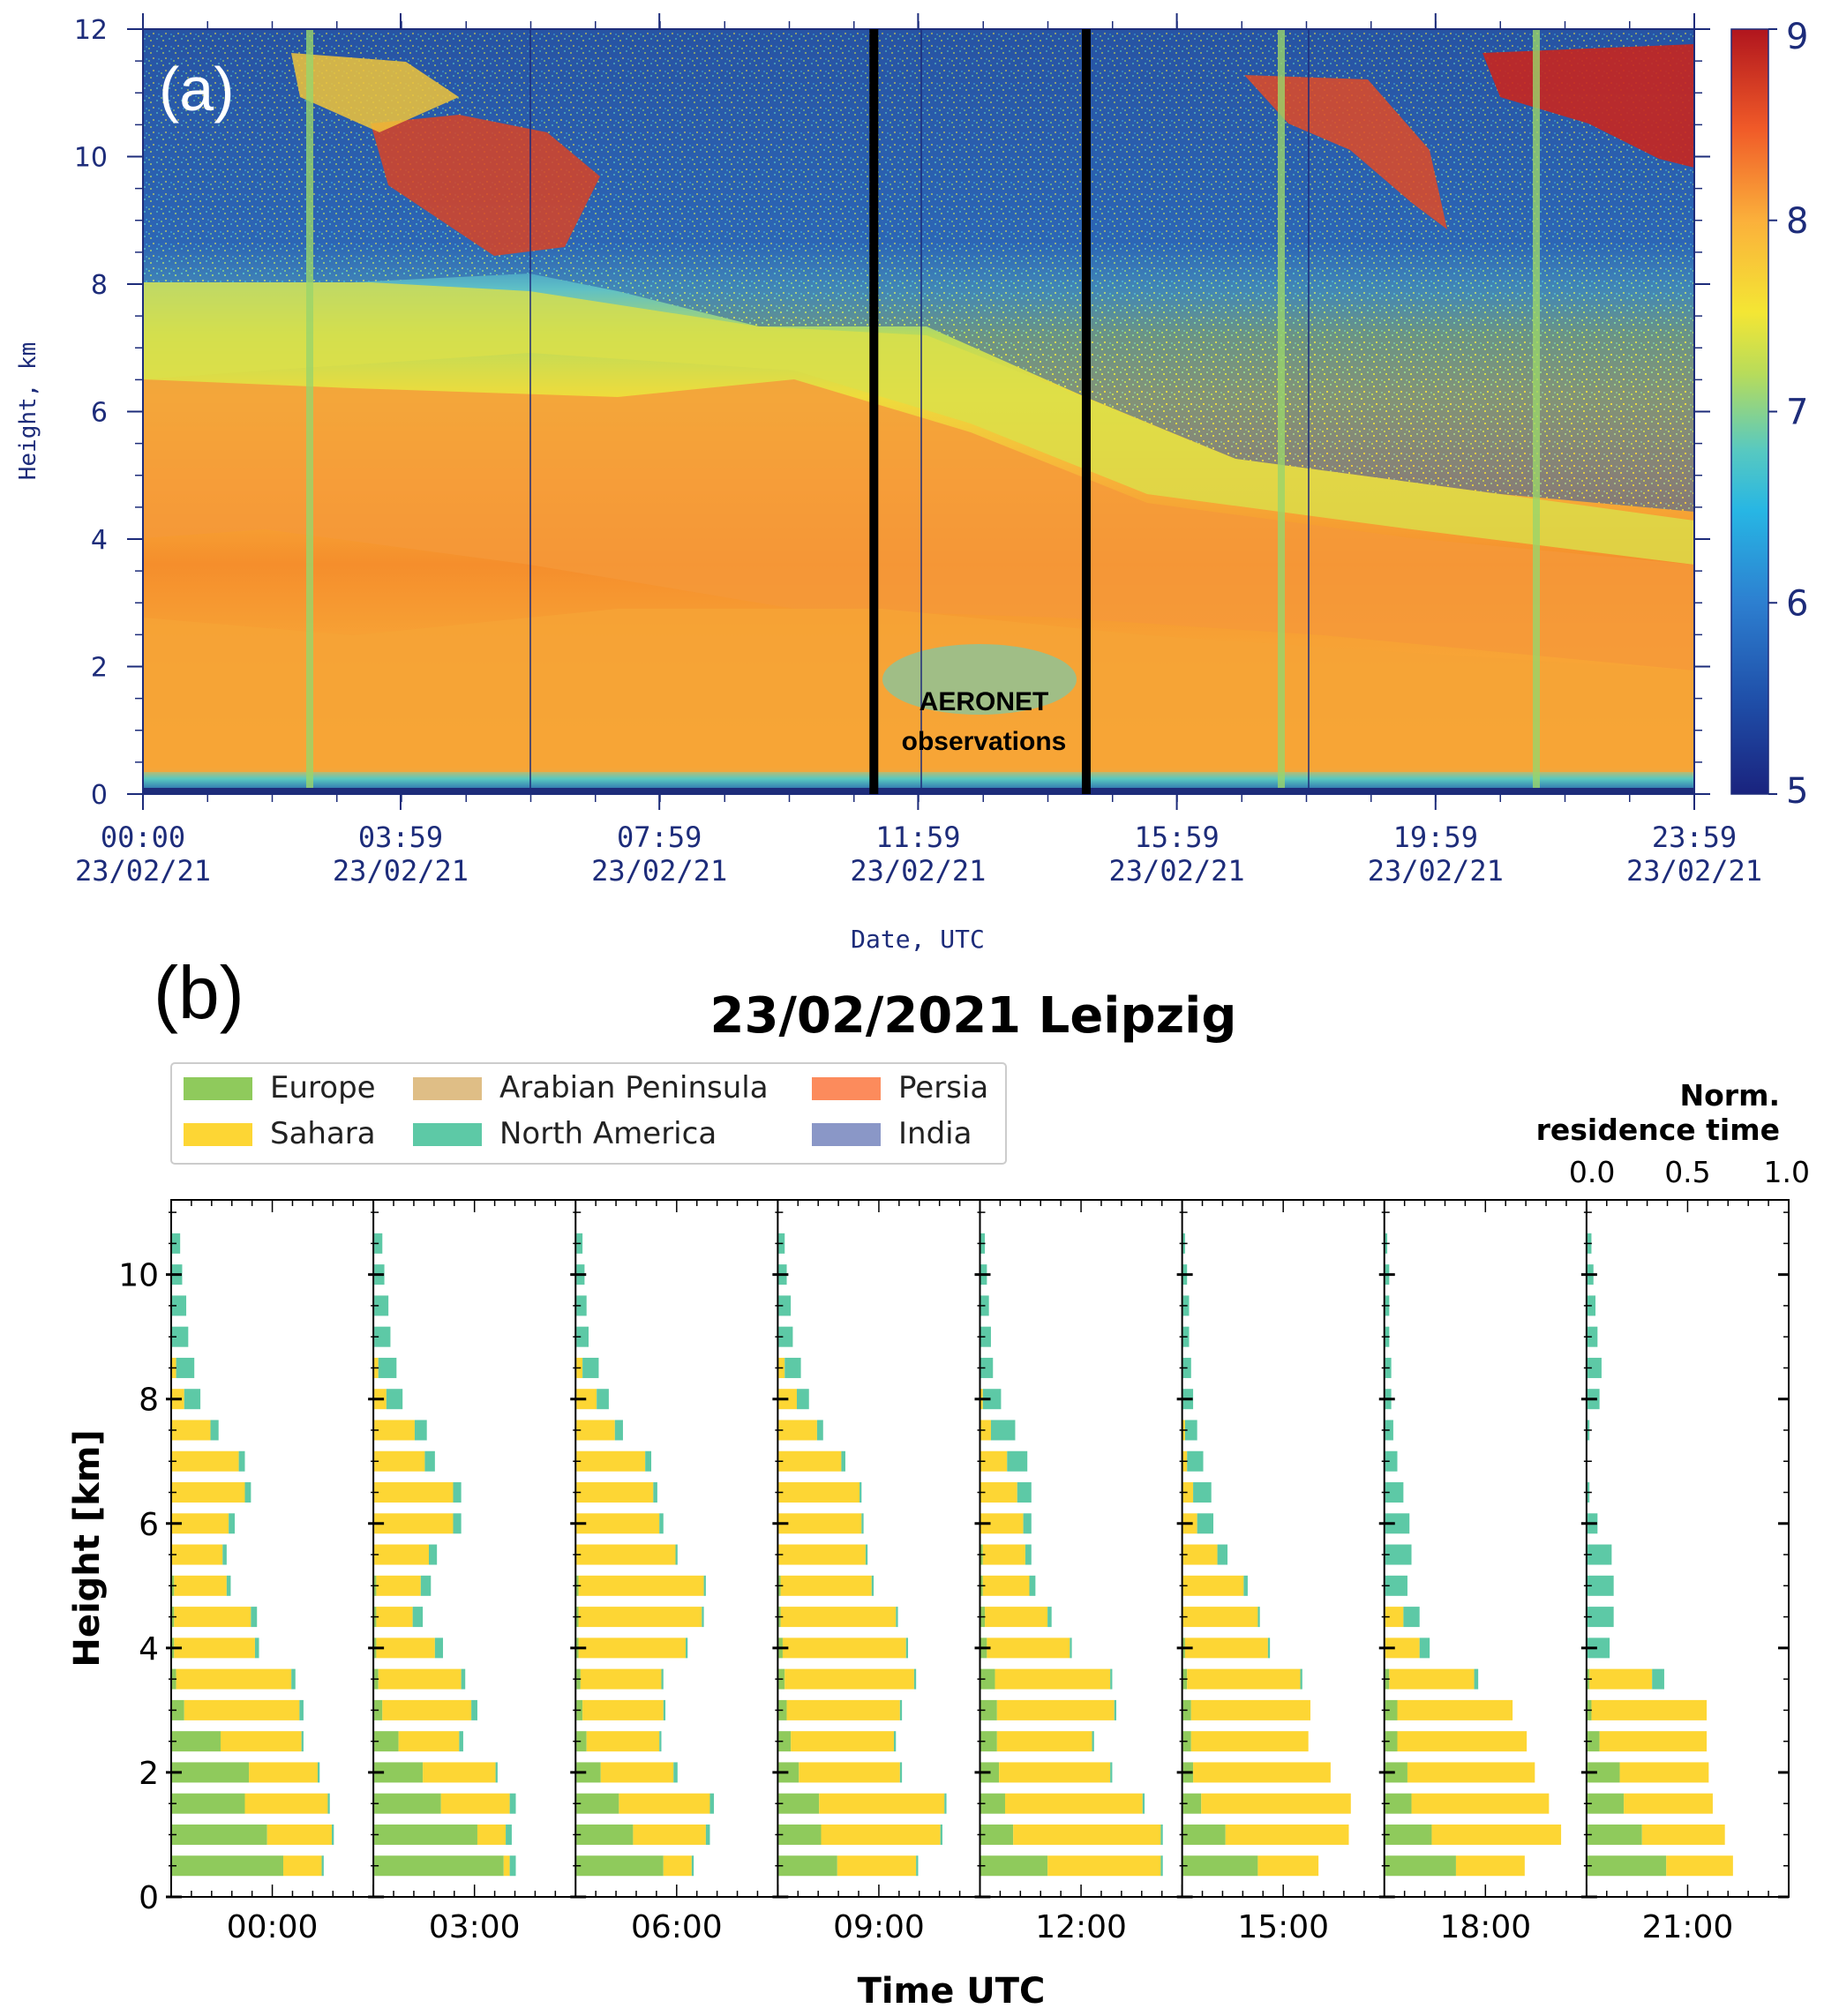 This screenshot has height=2016, width=1824. Describe the element at coordinates (1797, 37) in the screenshot. I see `colorbar-tick-label: 9` at that location.